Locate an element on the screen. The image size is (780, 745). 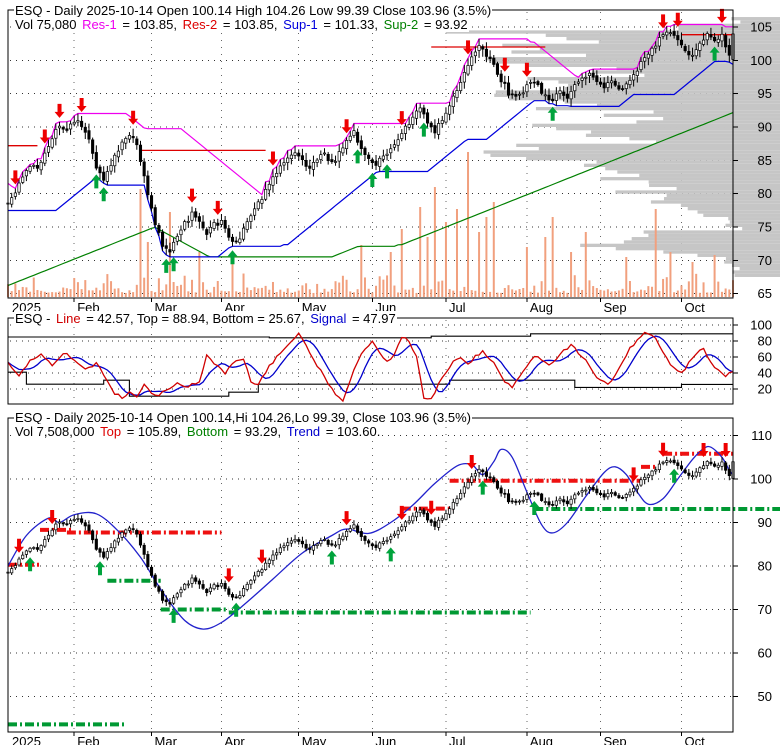
bottom-x-axis-label: Apr is located at coordinates (234, 739).